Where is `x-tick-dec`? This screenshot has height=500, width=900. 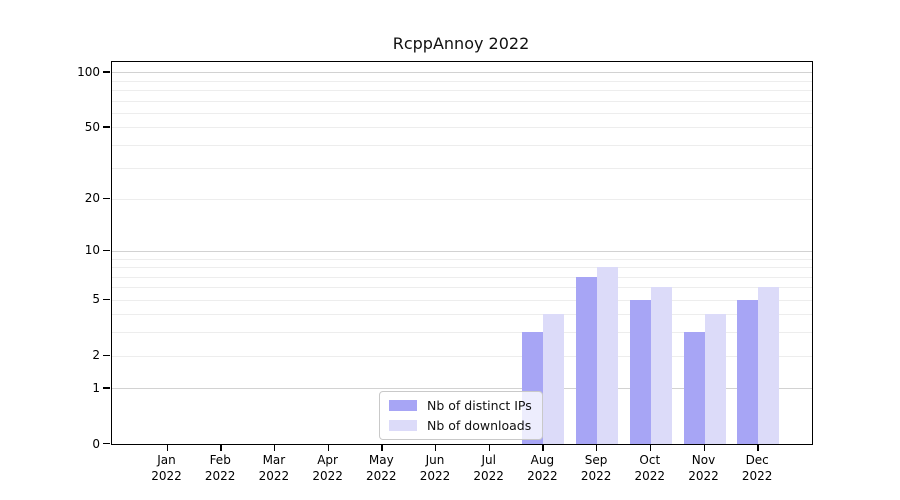 x-tick-dec is located at coordinates (758, 447).